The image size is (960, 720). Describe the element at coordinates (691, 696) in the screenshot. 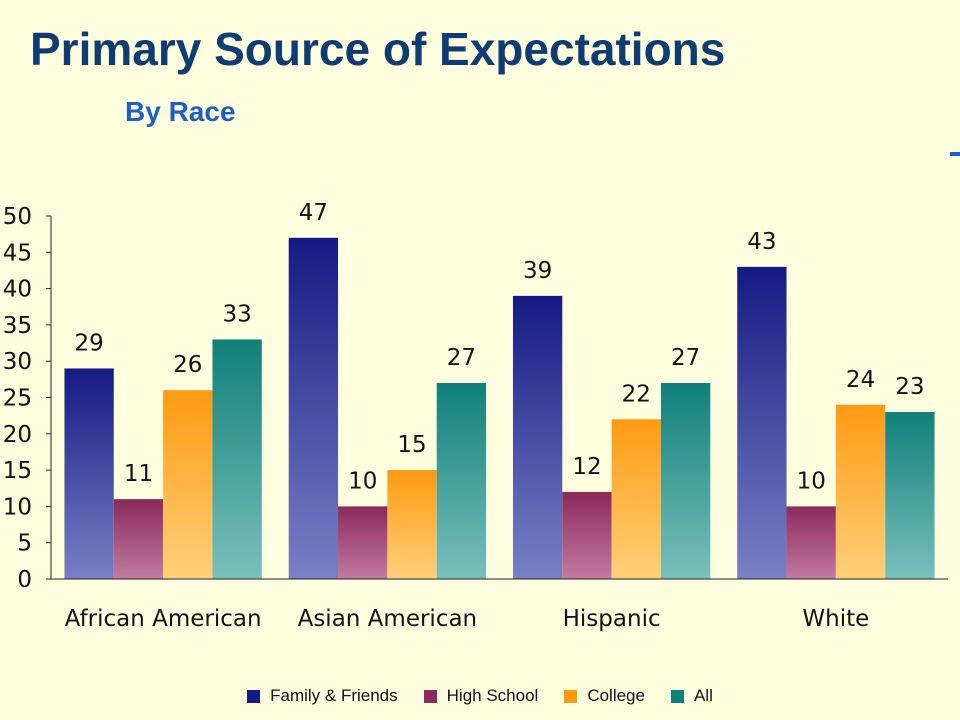

I see `legend-item: All` at that location.